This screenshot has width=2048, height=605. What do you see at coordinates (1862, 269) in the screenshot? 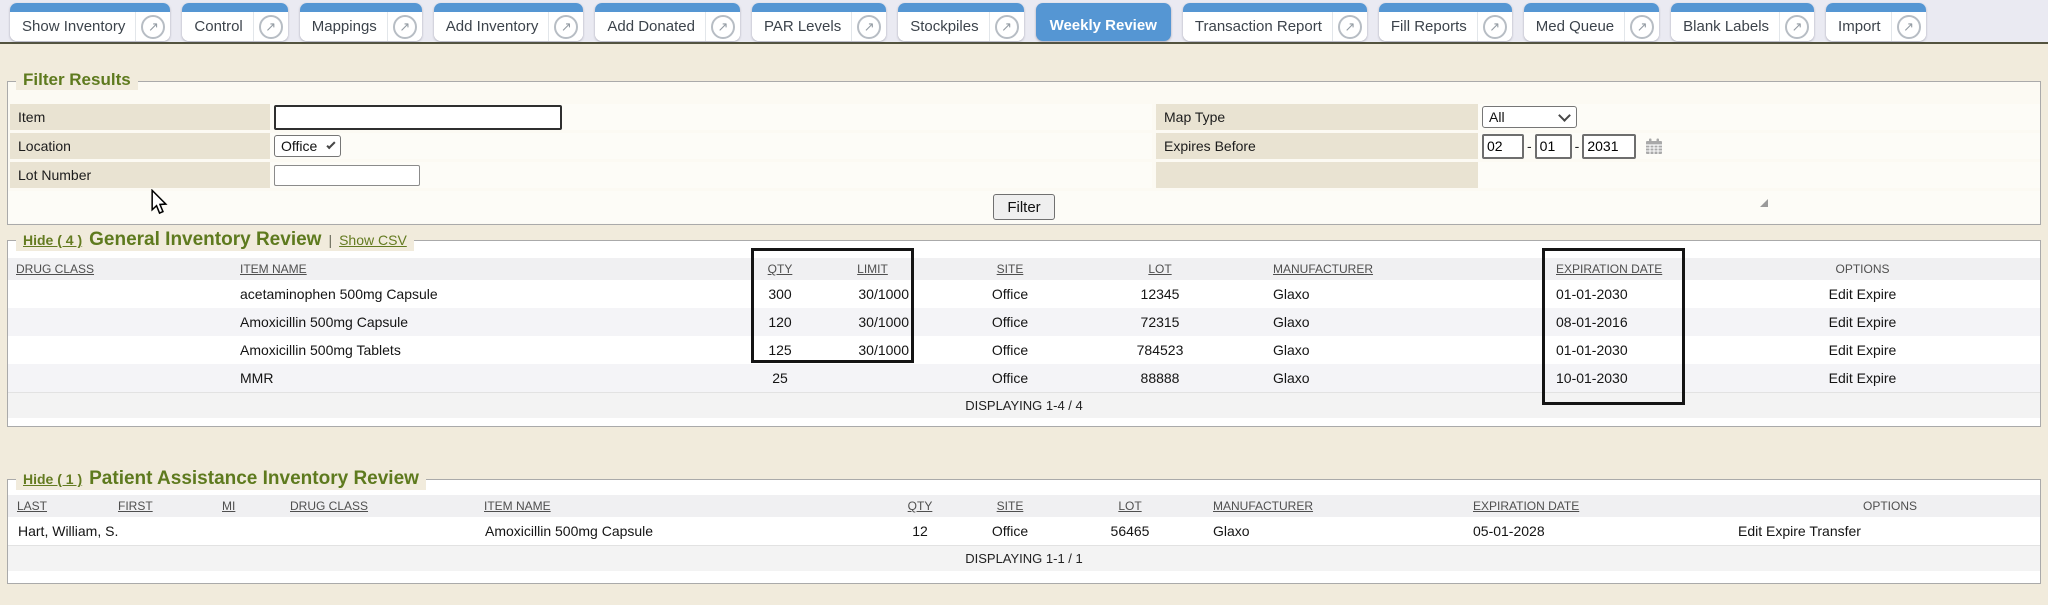
I see `col-options: OPTIONS` at bounding box center [1862, 269].